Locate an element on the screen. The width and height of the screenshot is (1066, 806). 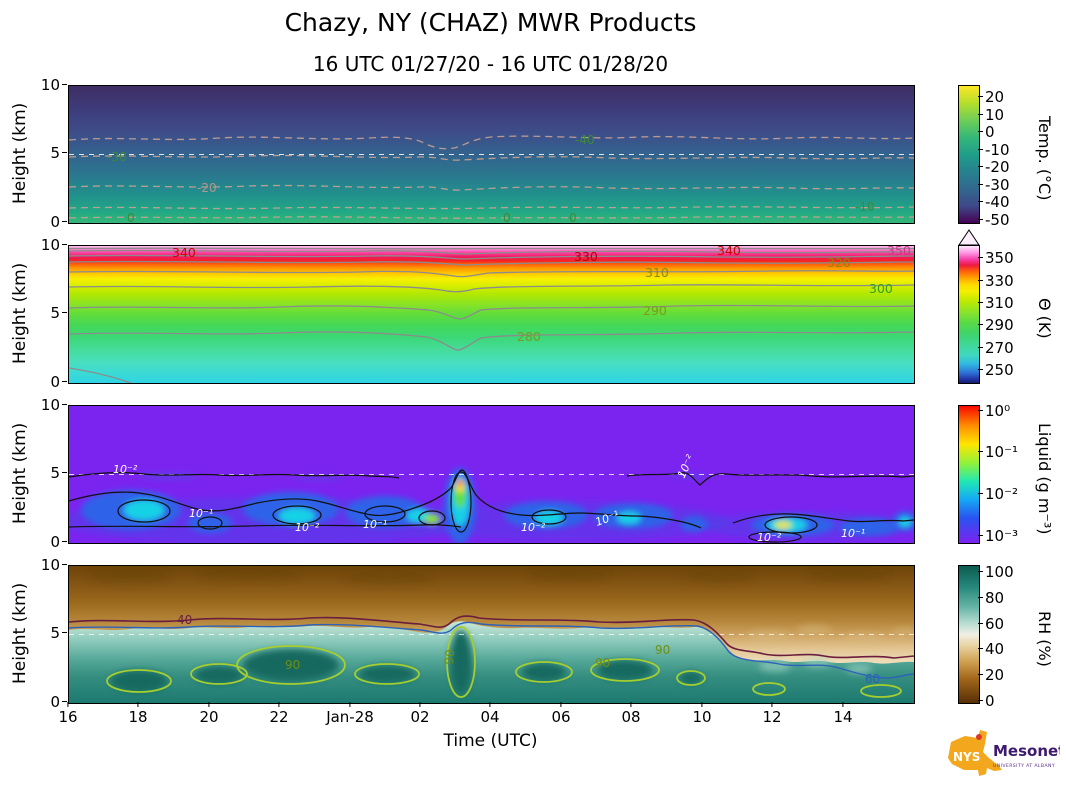
theta-field is located at coordinates (491, 314).